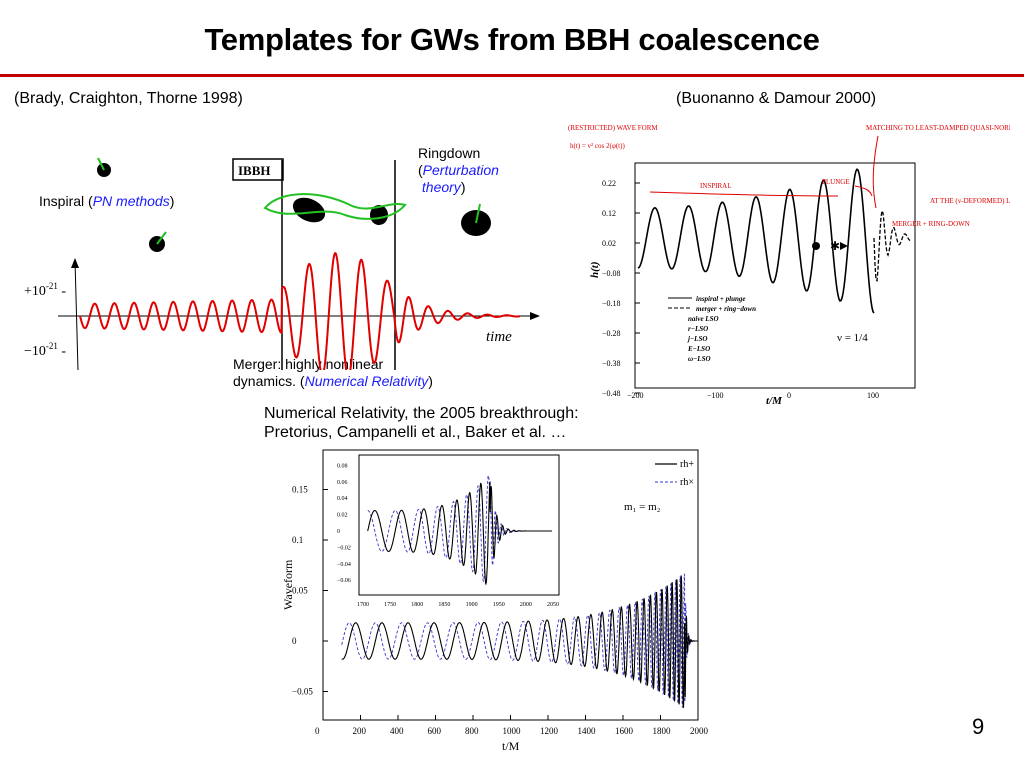  Describe the element at coordinates (360, 731) in the screenshot. I see `nr-x-tick-label: 200` at that location.